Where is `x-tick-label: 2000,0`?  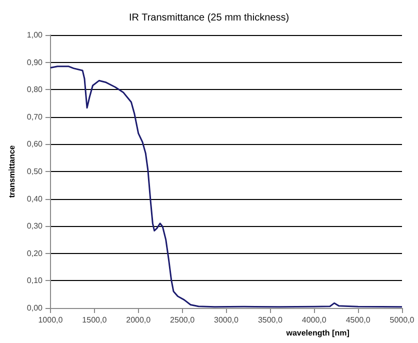
x-tick-label: 2000,0 is located at coordinates (139, 320).